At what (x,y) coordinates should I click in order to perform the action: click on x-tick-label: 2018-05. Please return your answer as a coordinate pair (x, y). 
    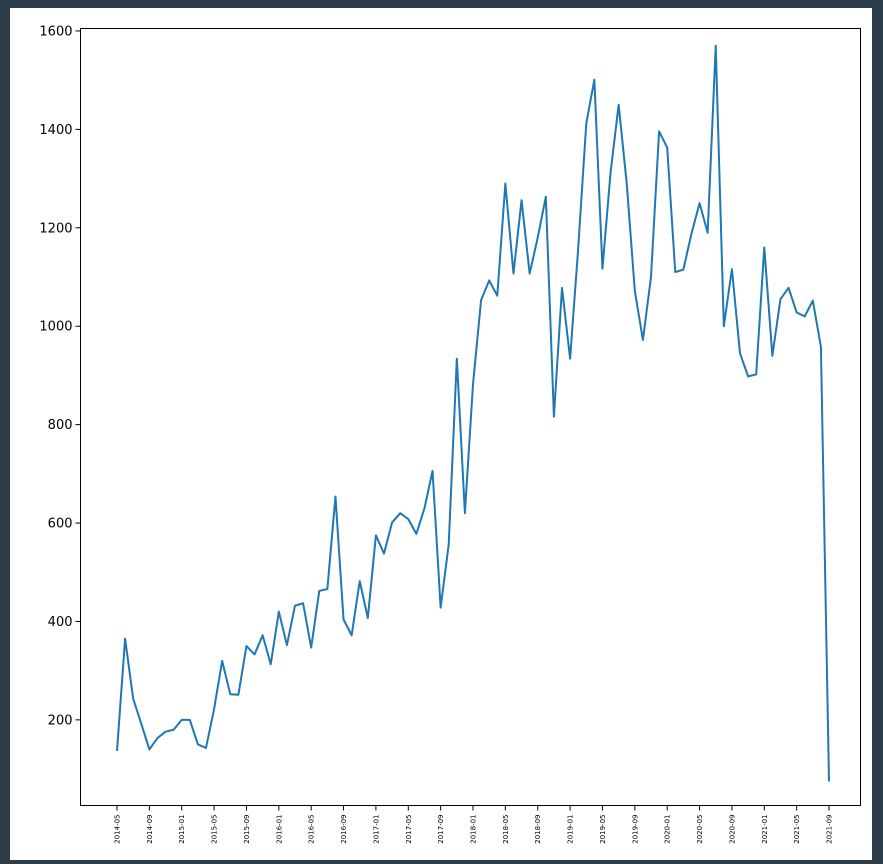
    Looking at the image, I should click on (506, 829).